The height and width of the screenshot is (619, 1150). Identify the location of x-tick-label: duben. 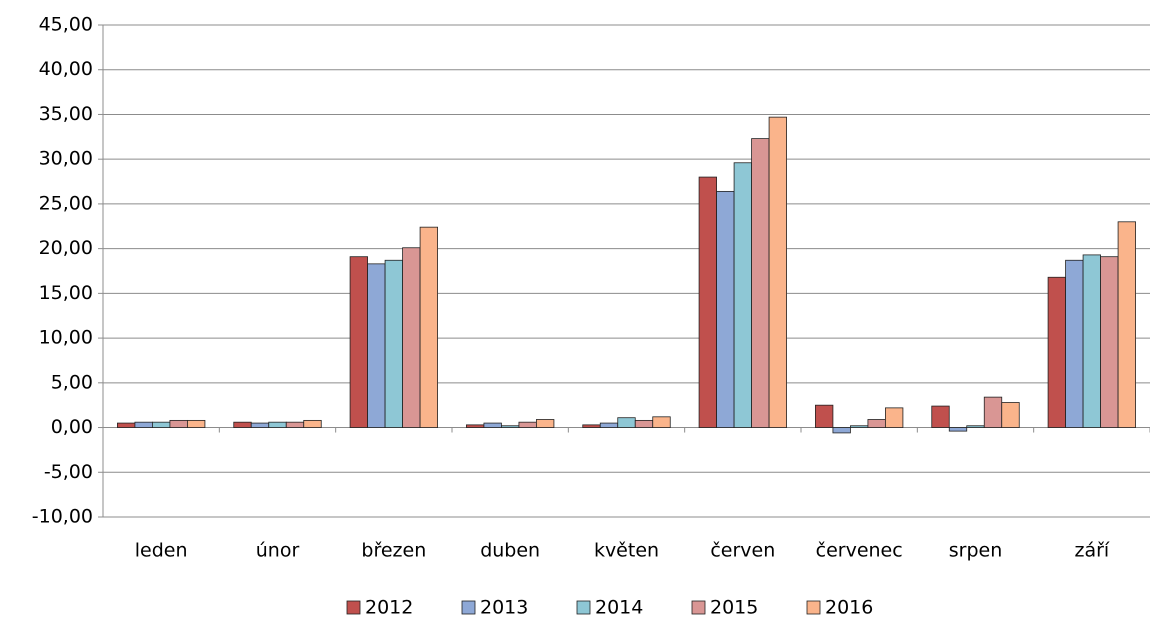
(510, 551).